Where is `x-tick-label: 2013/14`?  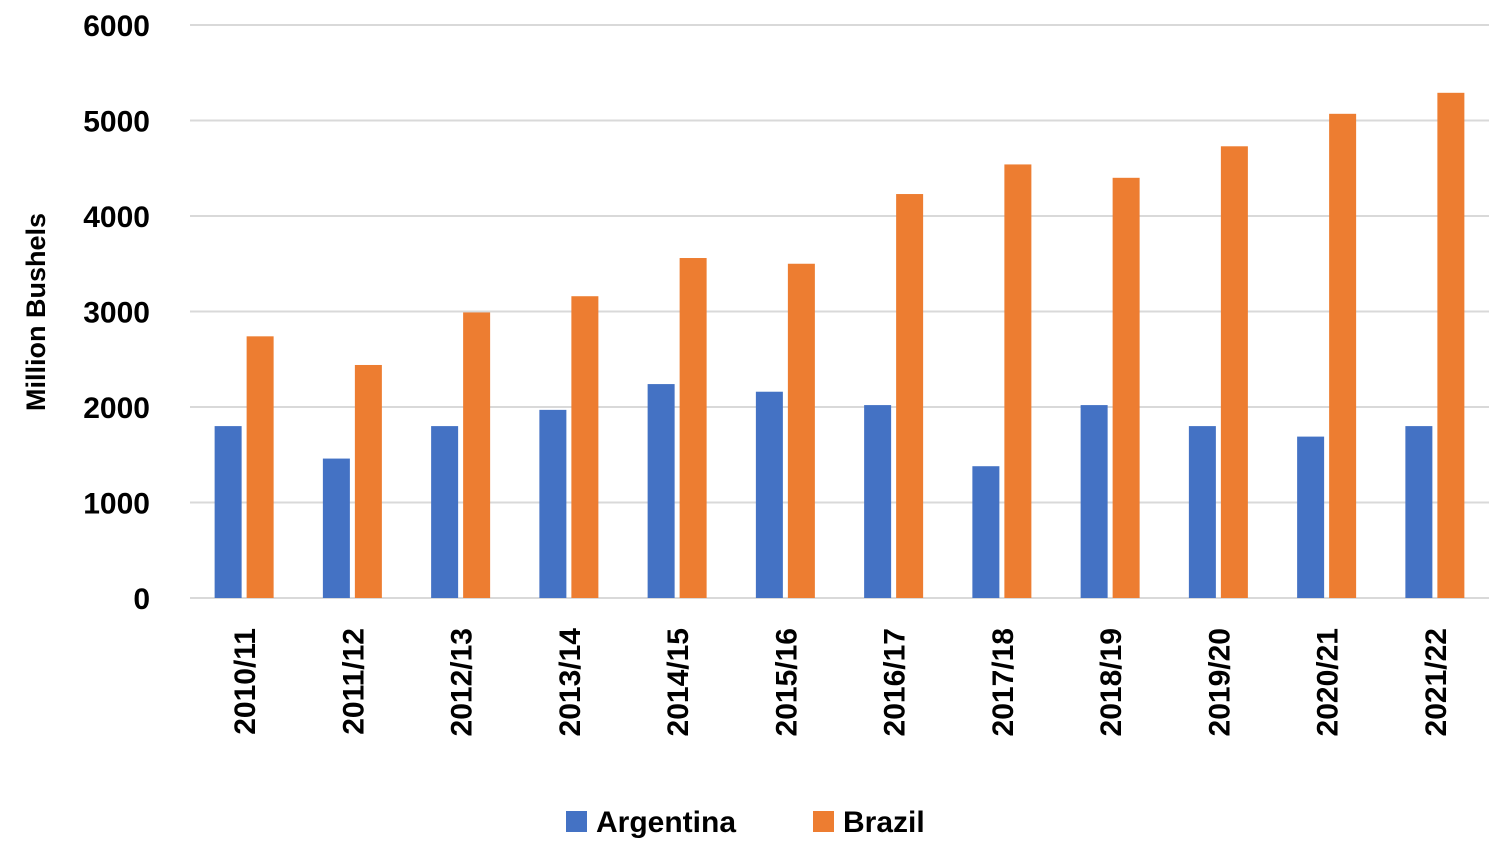
x-tick-label: 2013/14 is located at coordinates (570, 682).